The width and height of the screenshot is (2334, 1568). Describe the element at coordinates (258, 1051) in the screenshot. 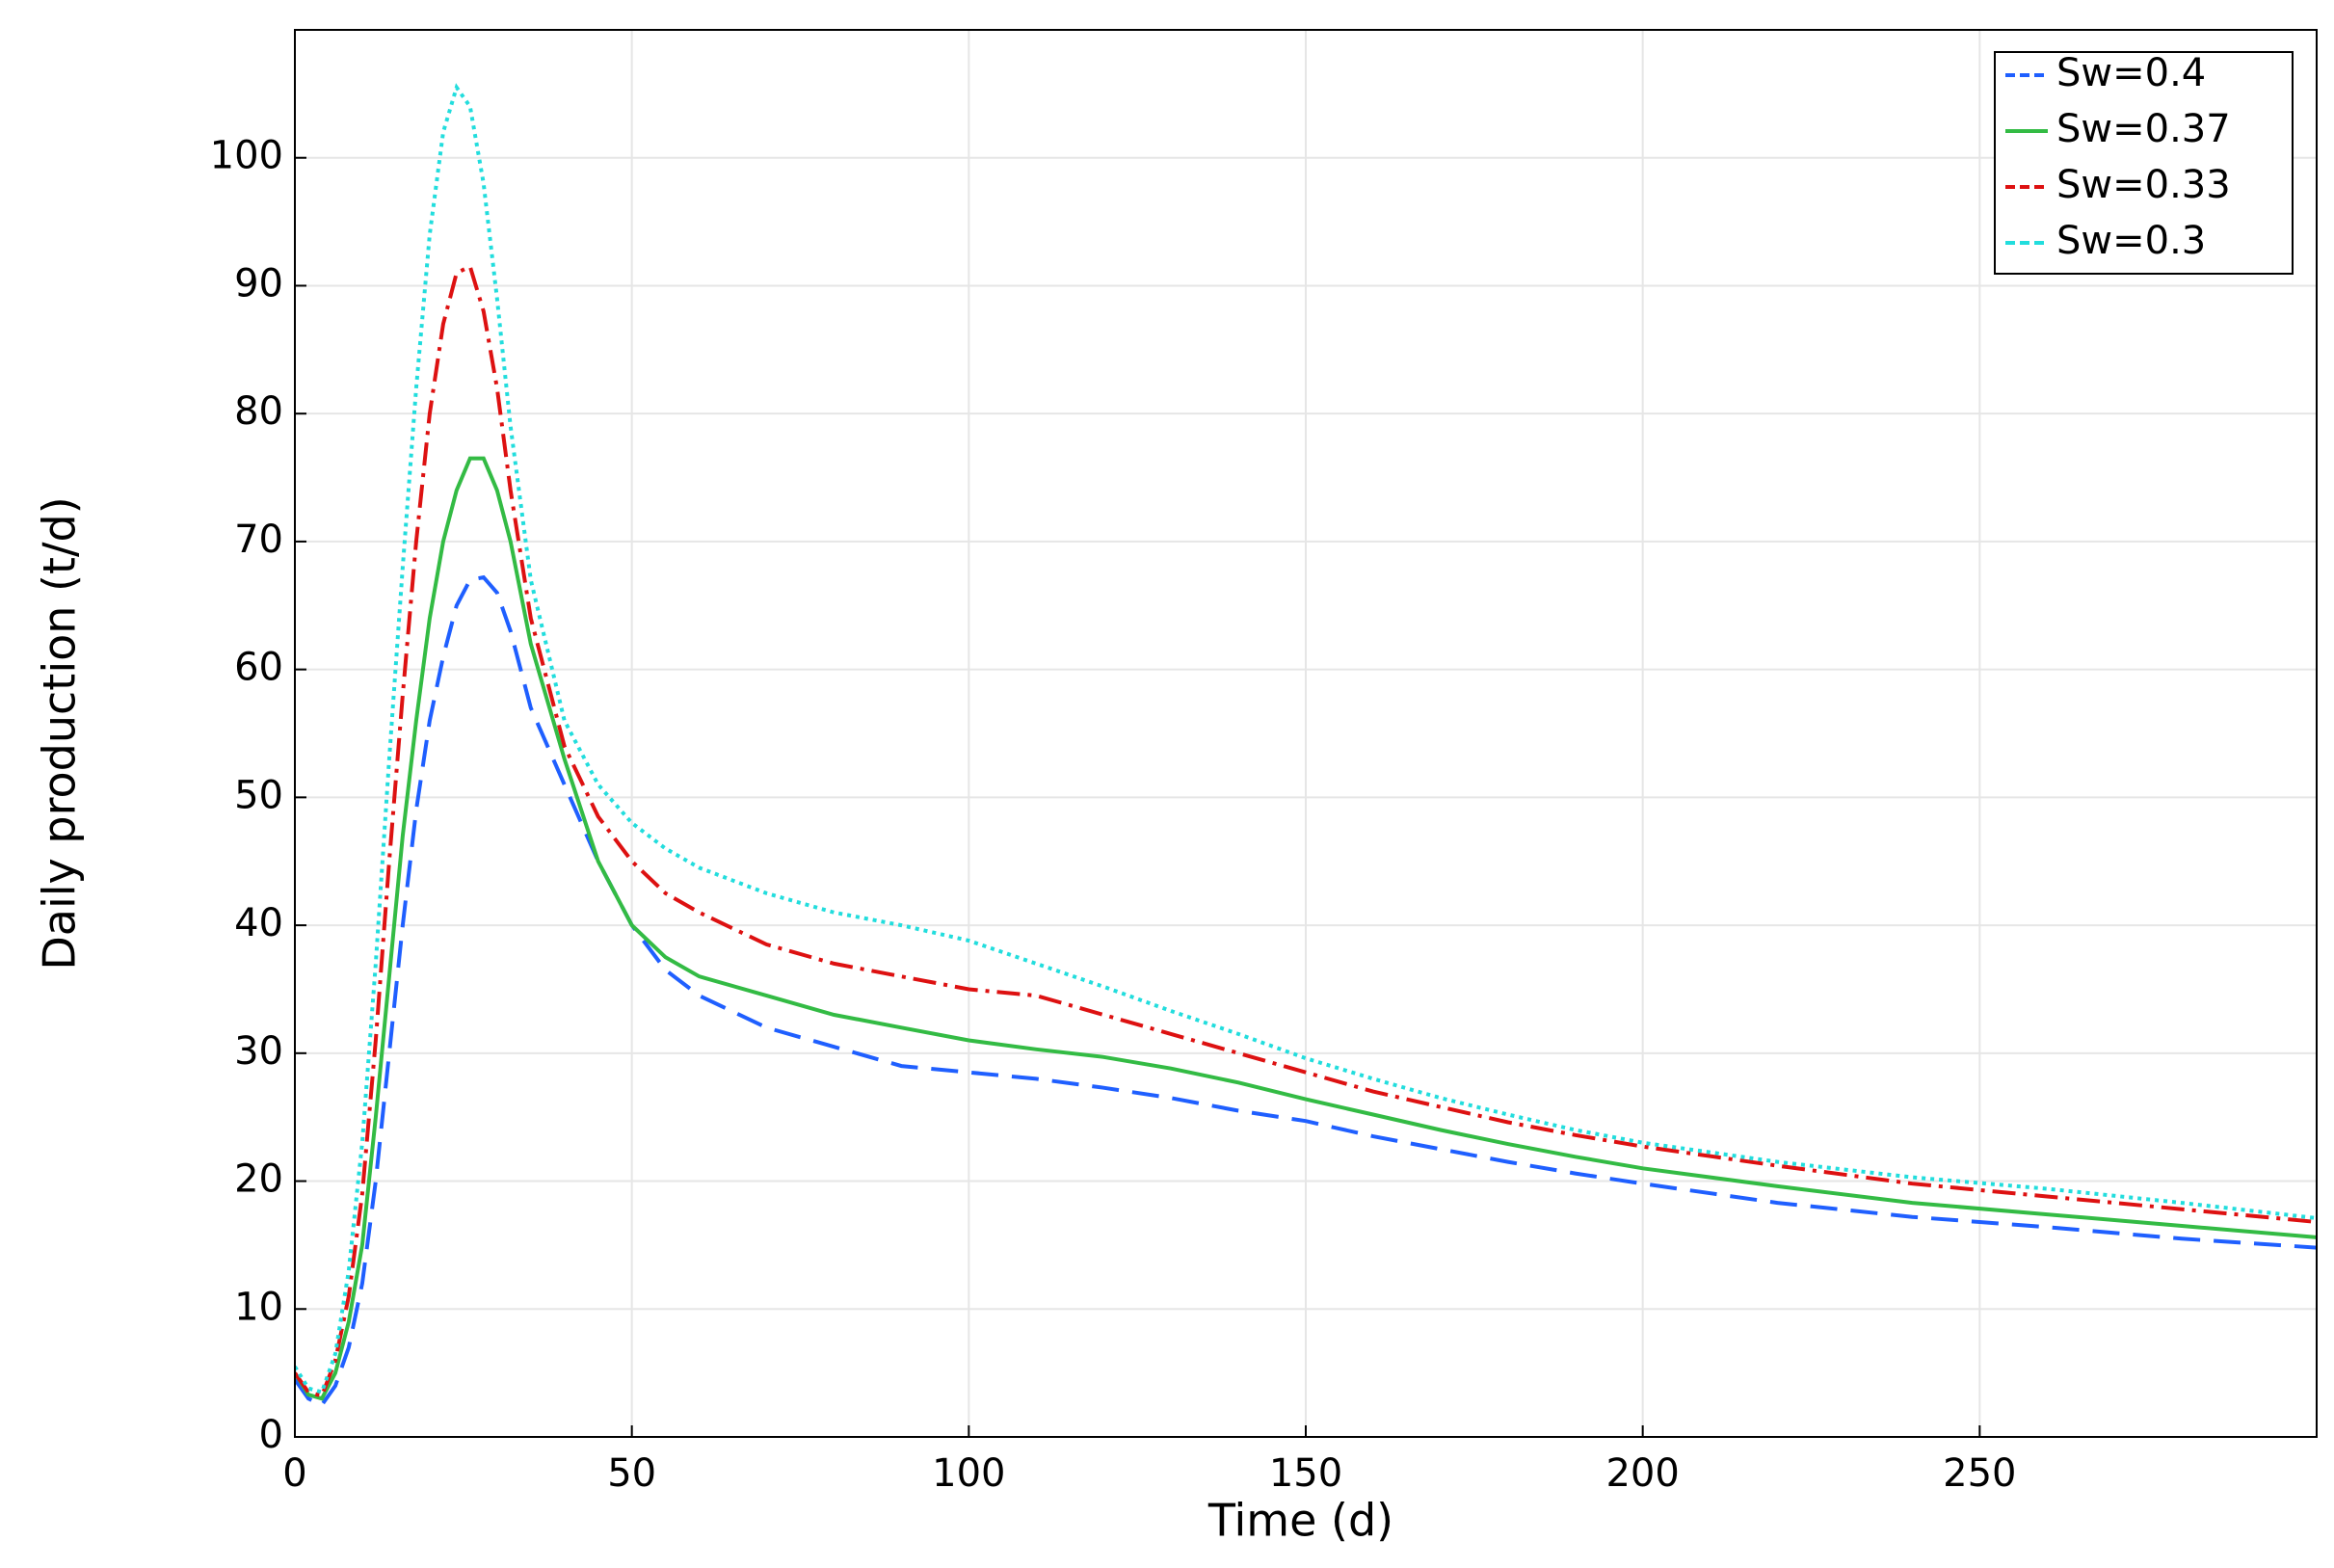

I see `y-tick-label: 30` at that location.